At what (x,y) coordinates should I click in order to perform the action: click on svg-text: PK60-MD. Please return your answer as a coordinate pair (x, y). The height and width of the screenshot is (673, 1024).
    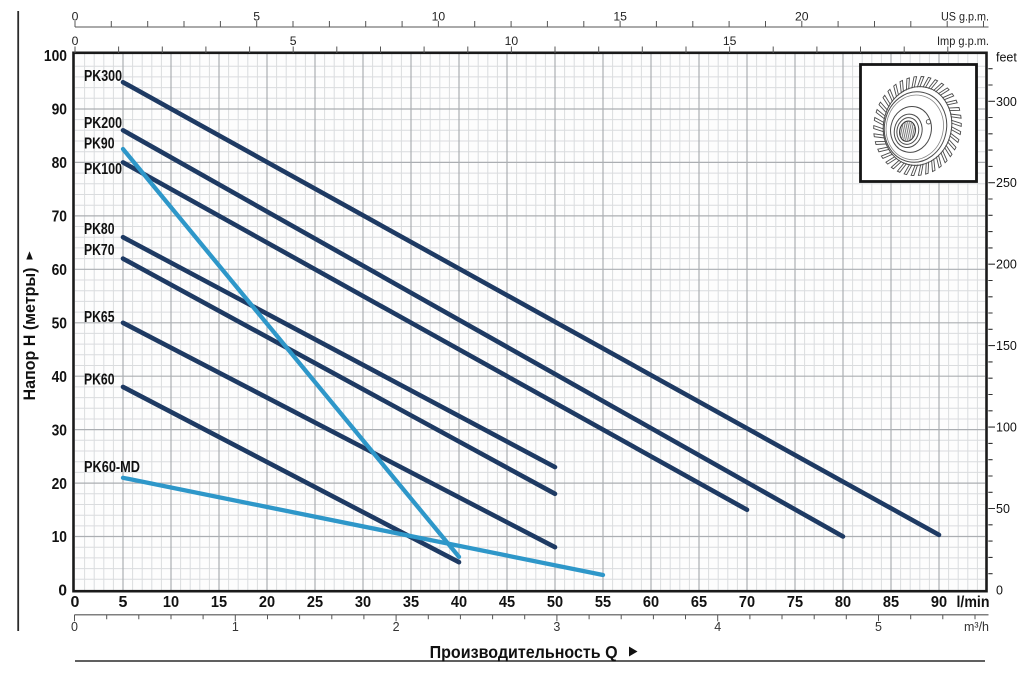
    Looking at the image, I should click on (112, 467).